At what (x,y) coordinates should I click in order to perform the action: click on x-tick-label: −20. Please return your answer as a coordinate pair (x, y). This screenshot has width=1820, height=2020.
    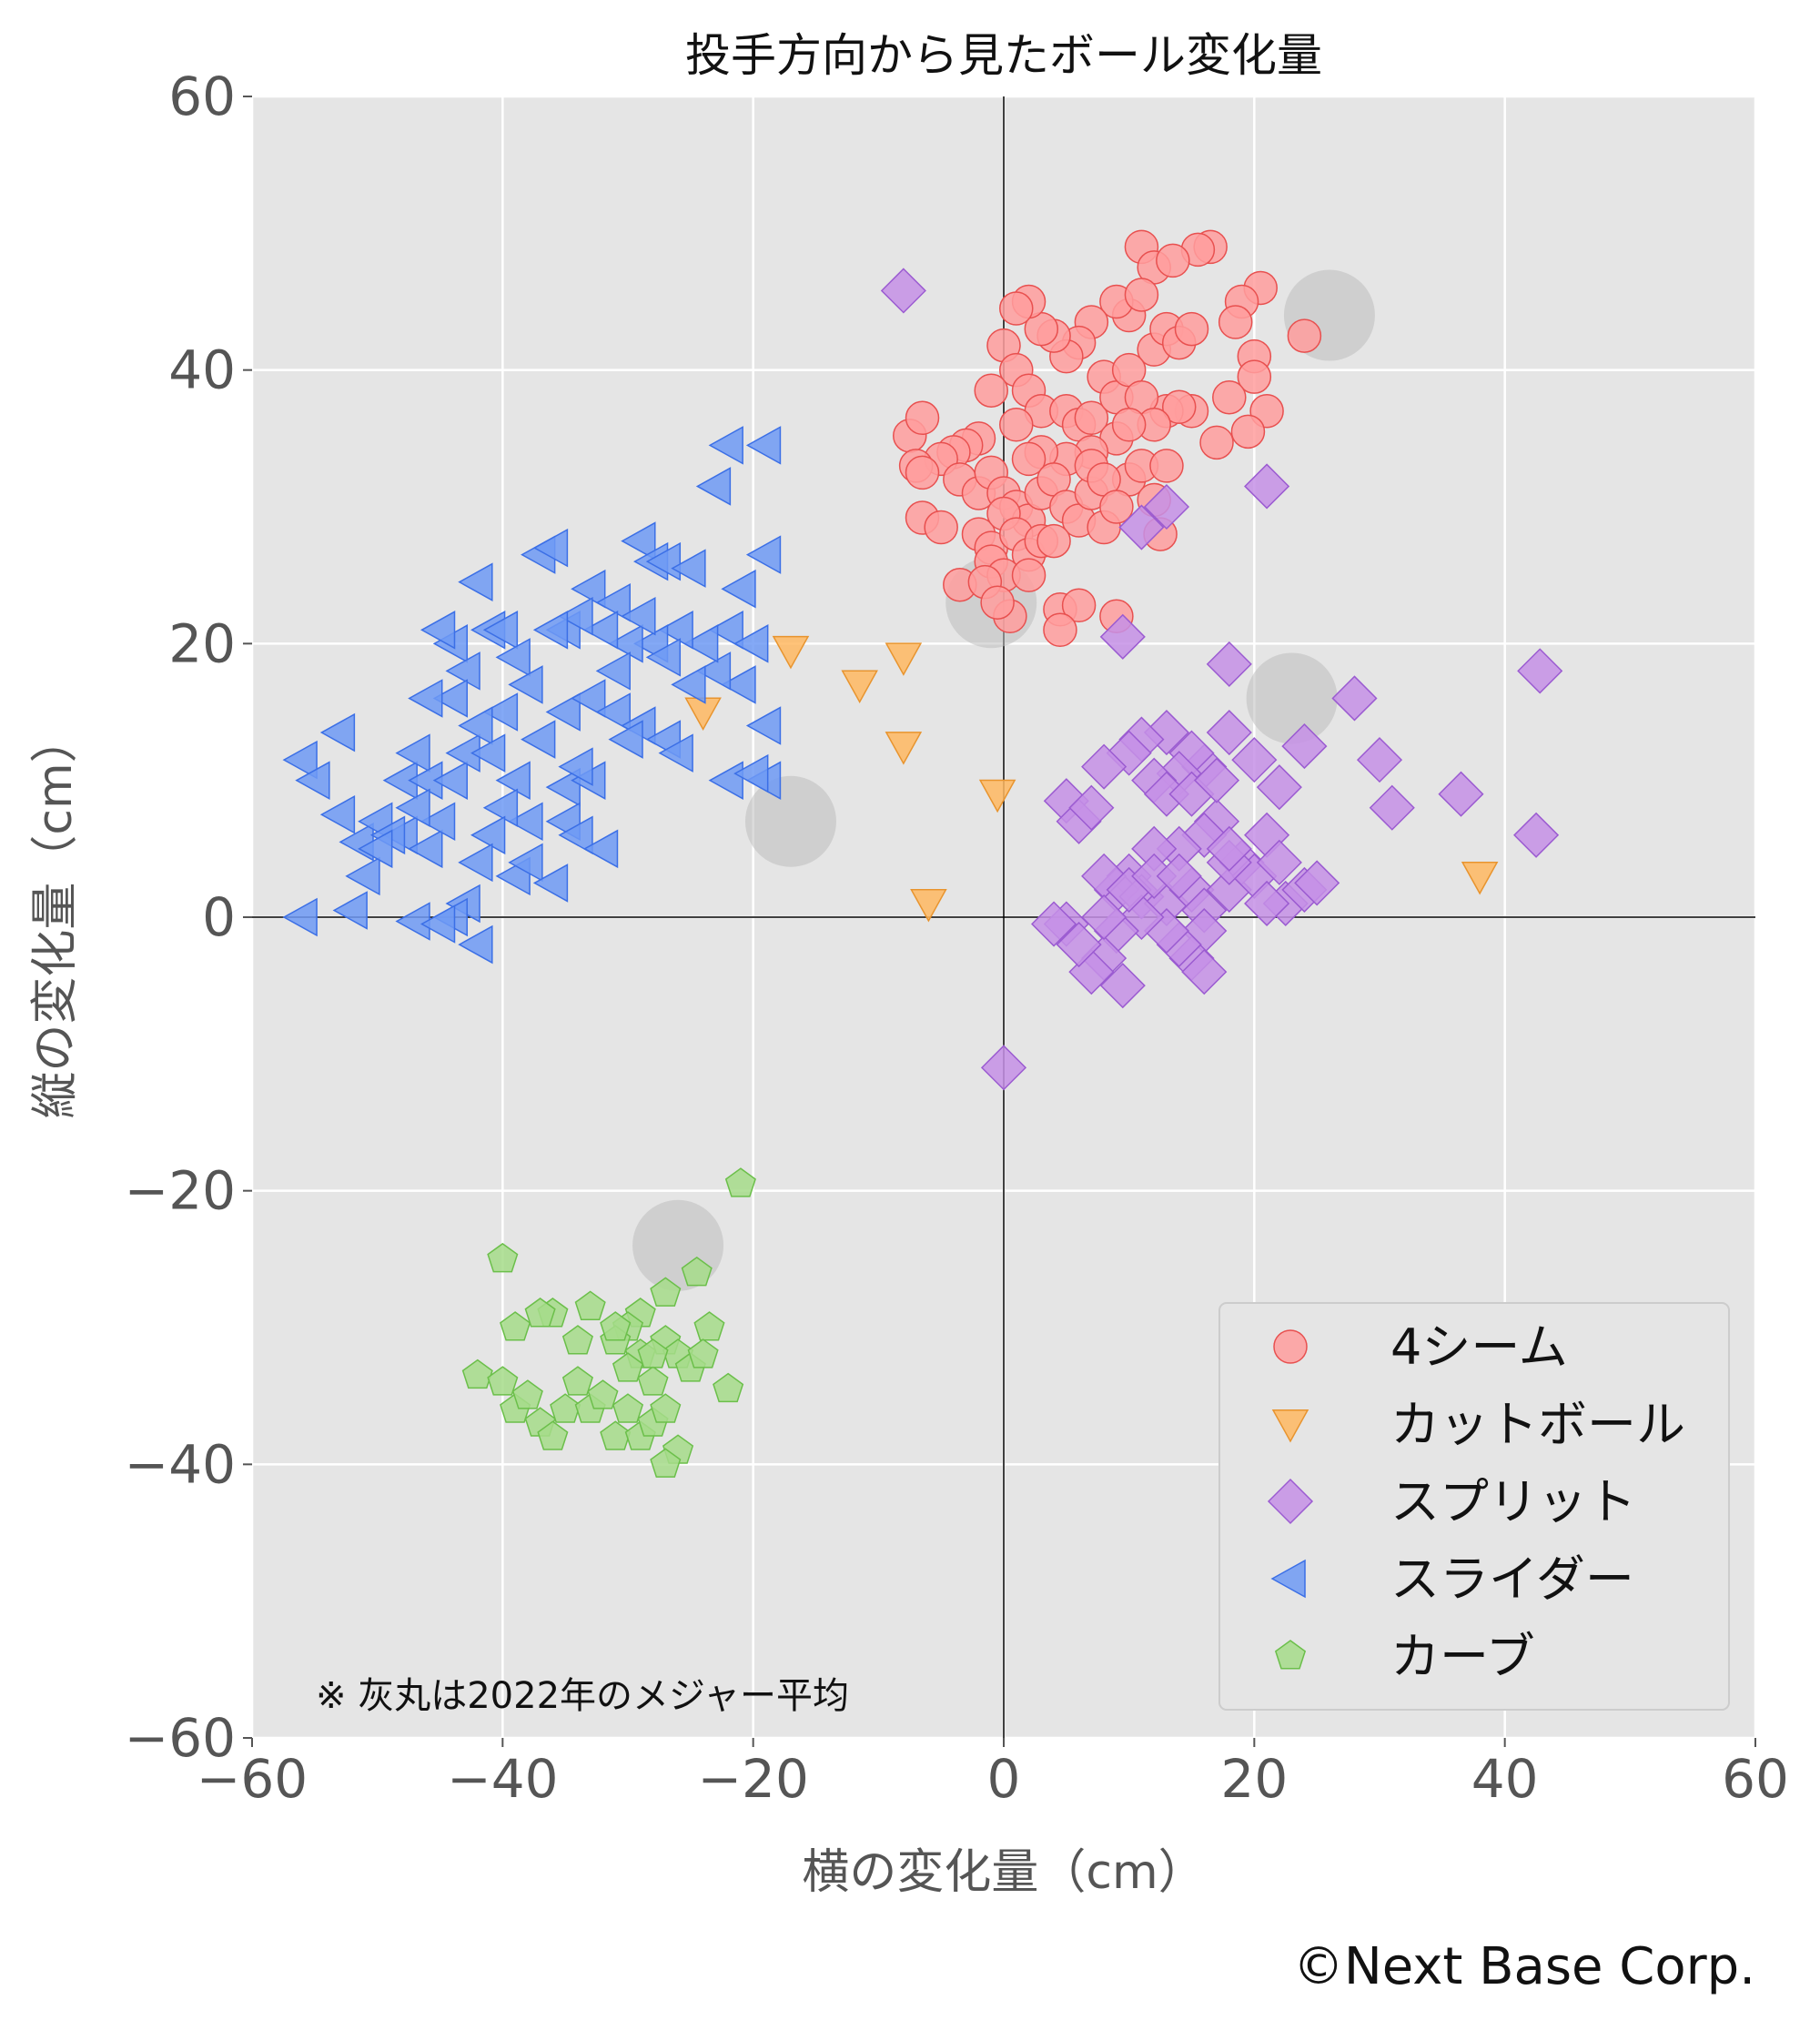
    Looking at the image, I should click on (753, 1779).